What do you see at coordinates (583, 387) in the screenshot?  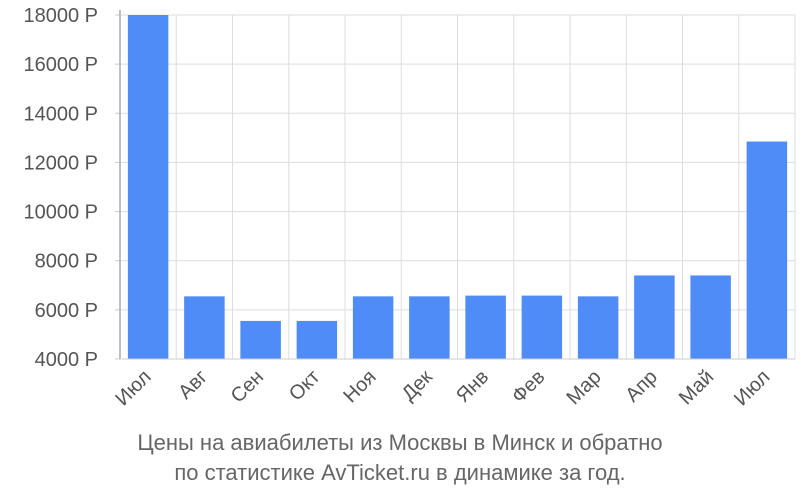 I see `x-tick-label: Мар` at bounding box center [583, 387].